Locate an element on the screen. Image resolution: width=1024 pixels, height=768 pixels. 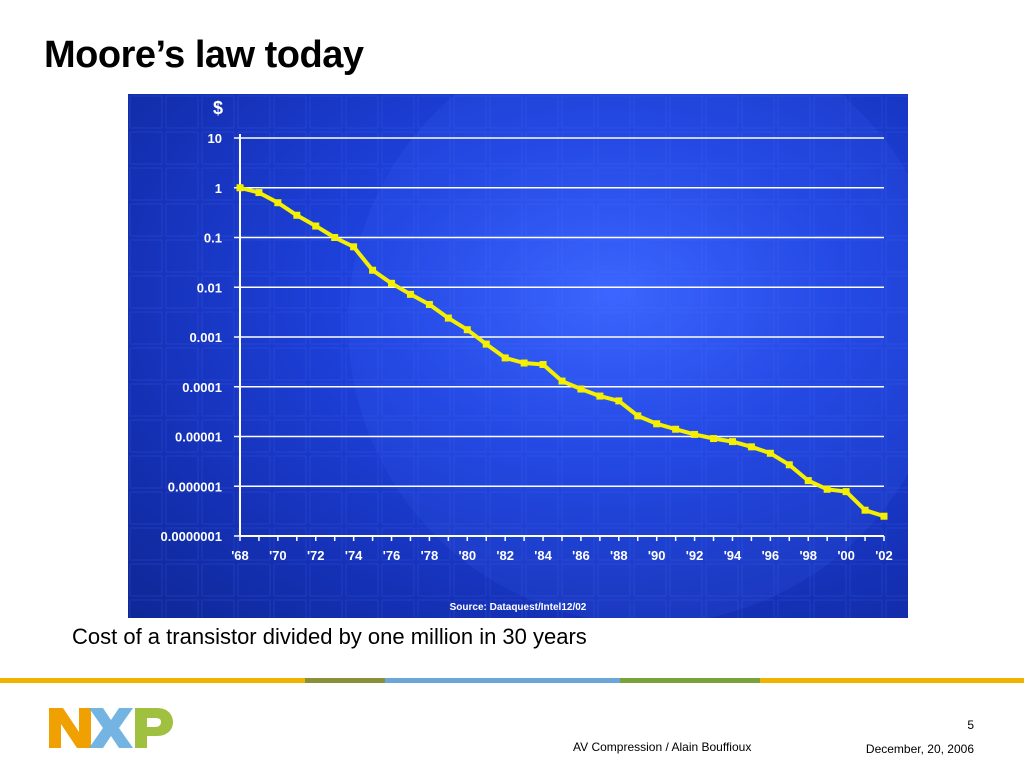
x-tick-label: '84 is located at coordinates (543, 555).